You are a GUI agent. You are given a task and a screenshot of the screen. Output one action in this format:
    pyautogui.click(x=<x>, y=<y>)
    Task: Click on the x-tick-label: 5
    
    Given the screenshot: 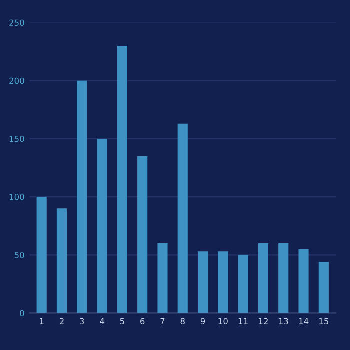 What is the action you would take?
    pyautogui.click(x=122, y=321)
    